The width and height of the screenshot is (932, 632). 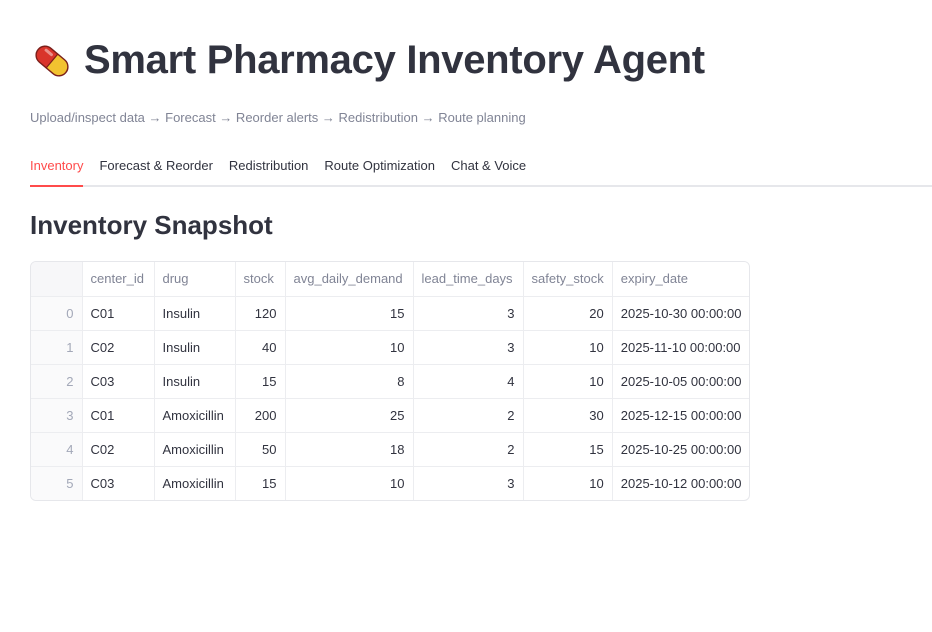 I want to click on title-row: Smart Pharmacy Inventory Agent, so click(x=367, y=60).